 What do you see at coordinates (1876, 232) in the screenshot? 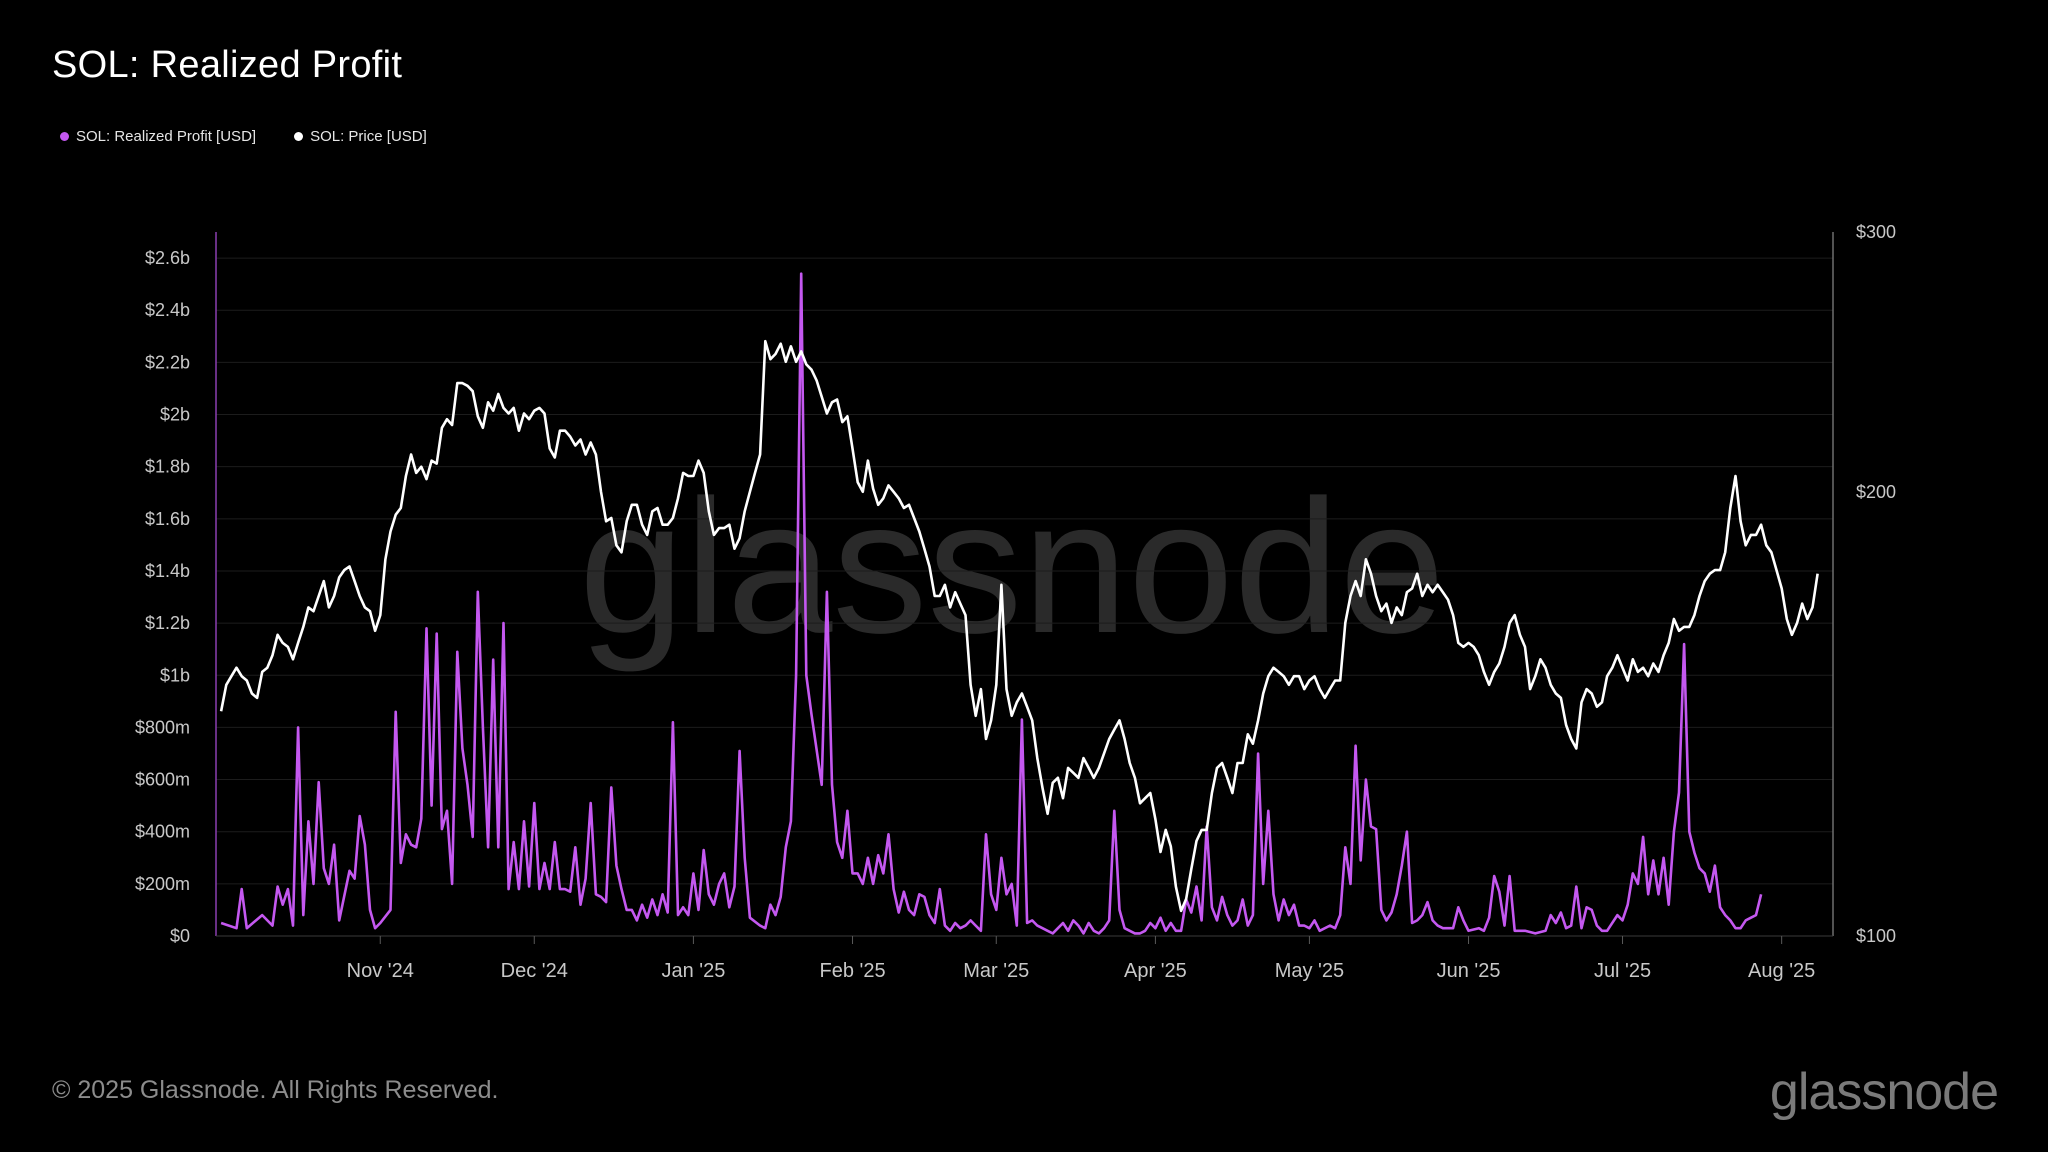
I see `y-right-tick-label: $300` at bounding box center [1876, 232].